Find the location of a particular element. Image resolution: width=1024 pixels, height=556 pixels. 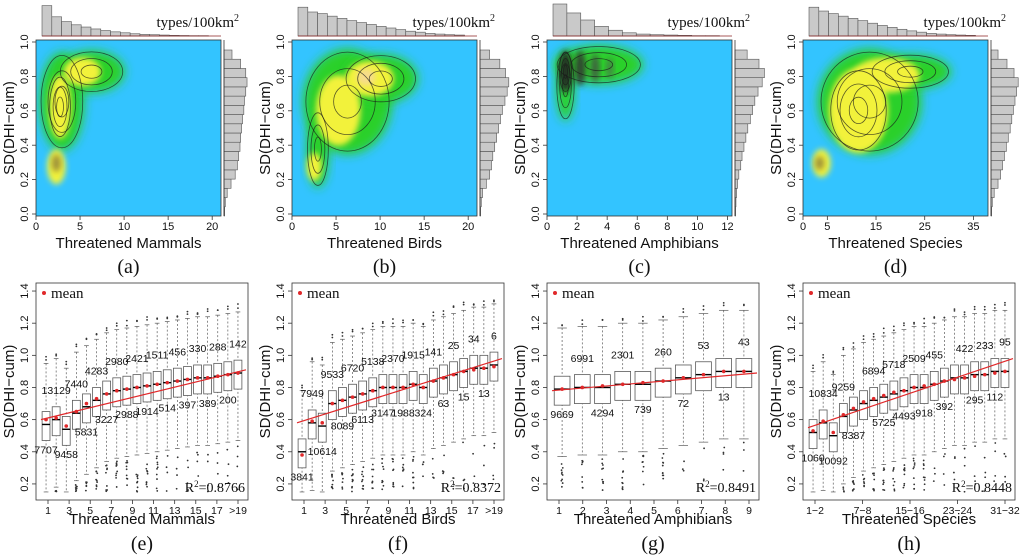

count-label: 1988 is located at coordinates (403, 413).